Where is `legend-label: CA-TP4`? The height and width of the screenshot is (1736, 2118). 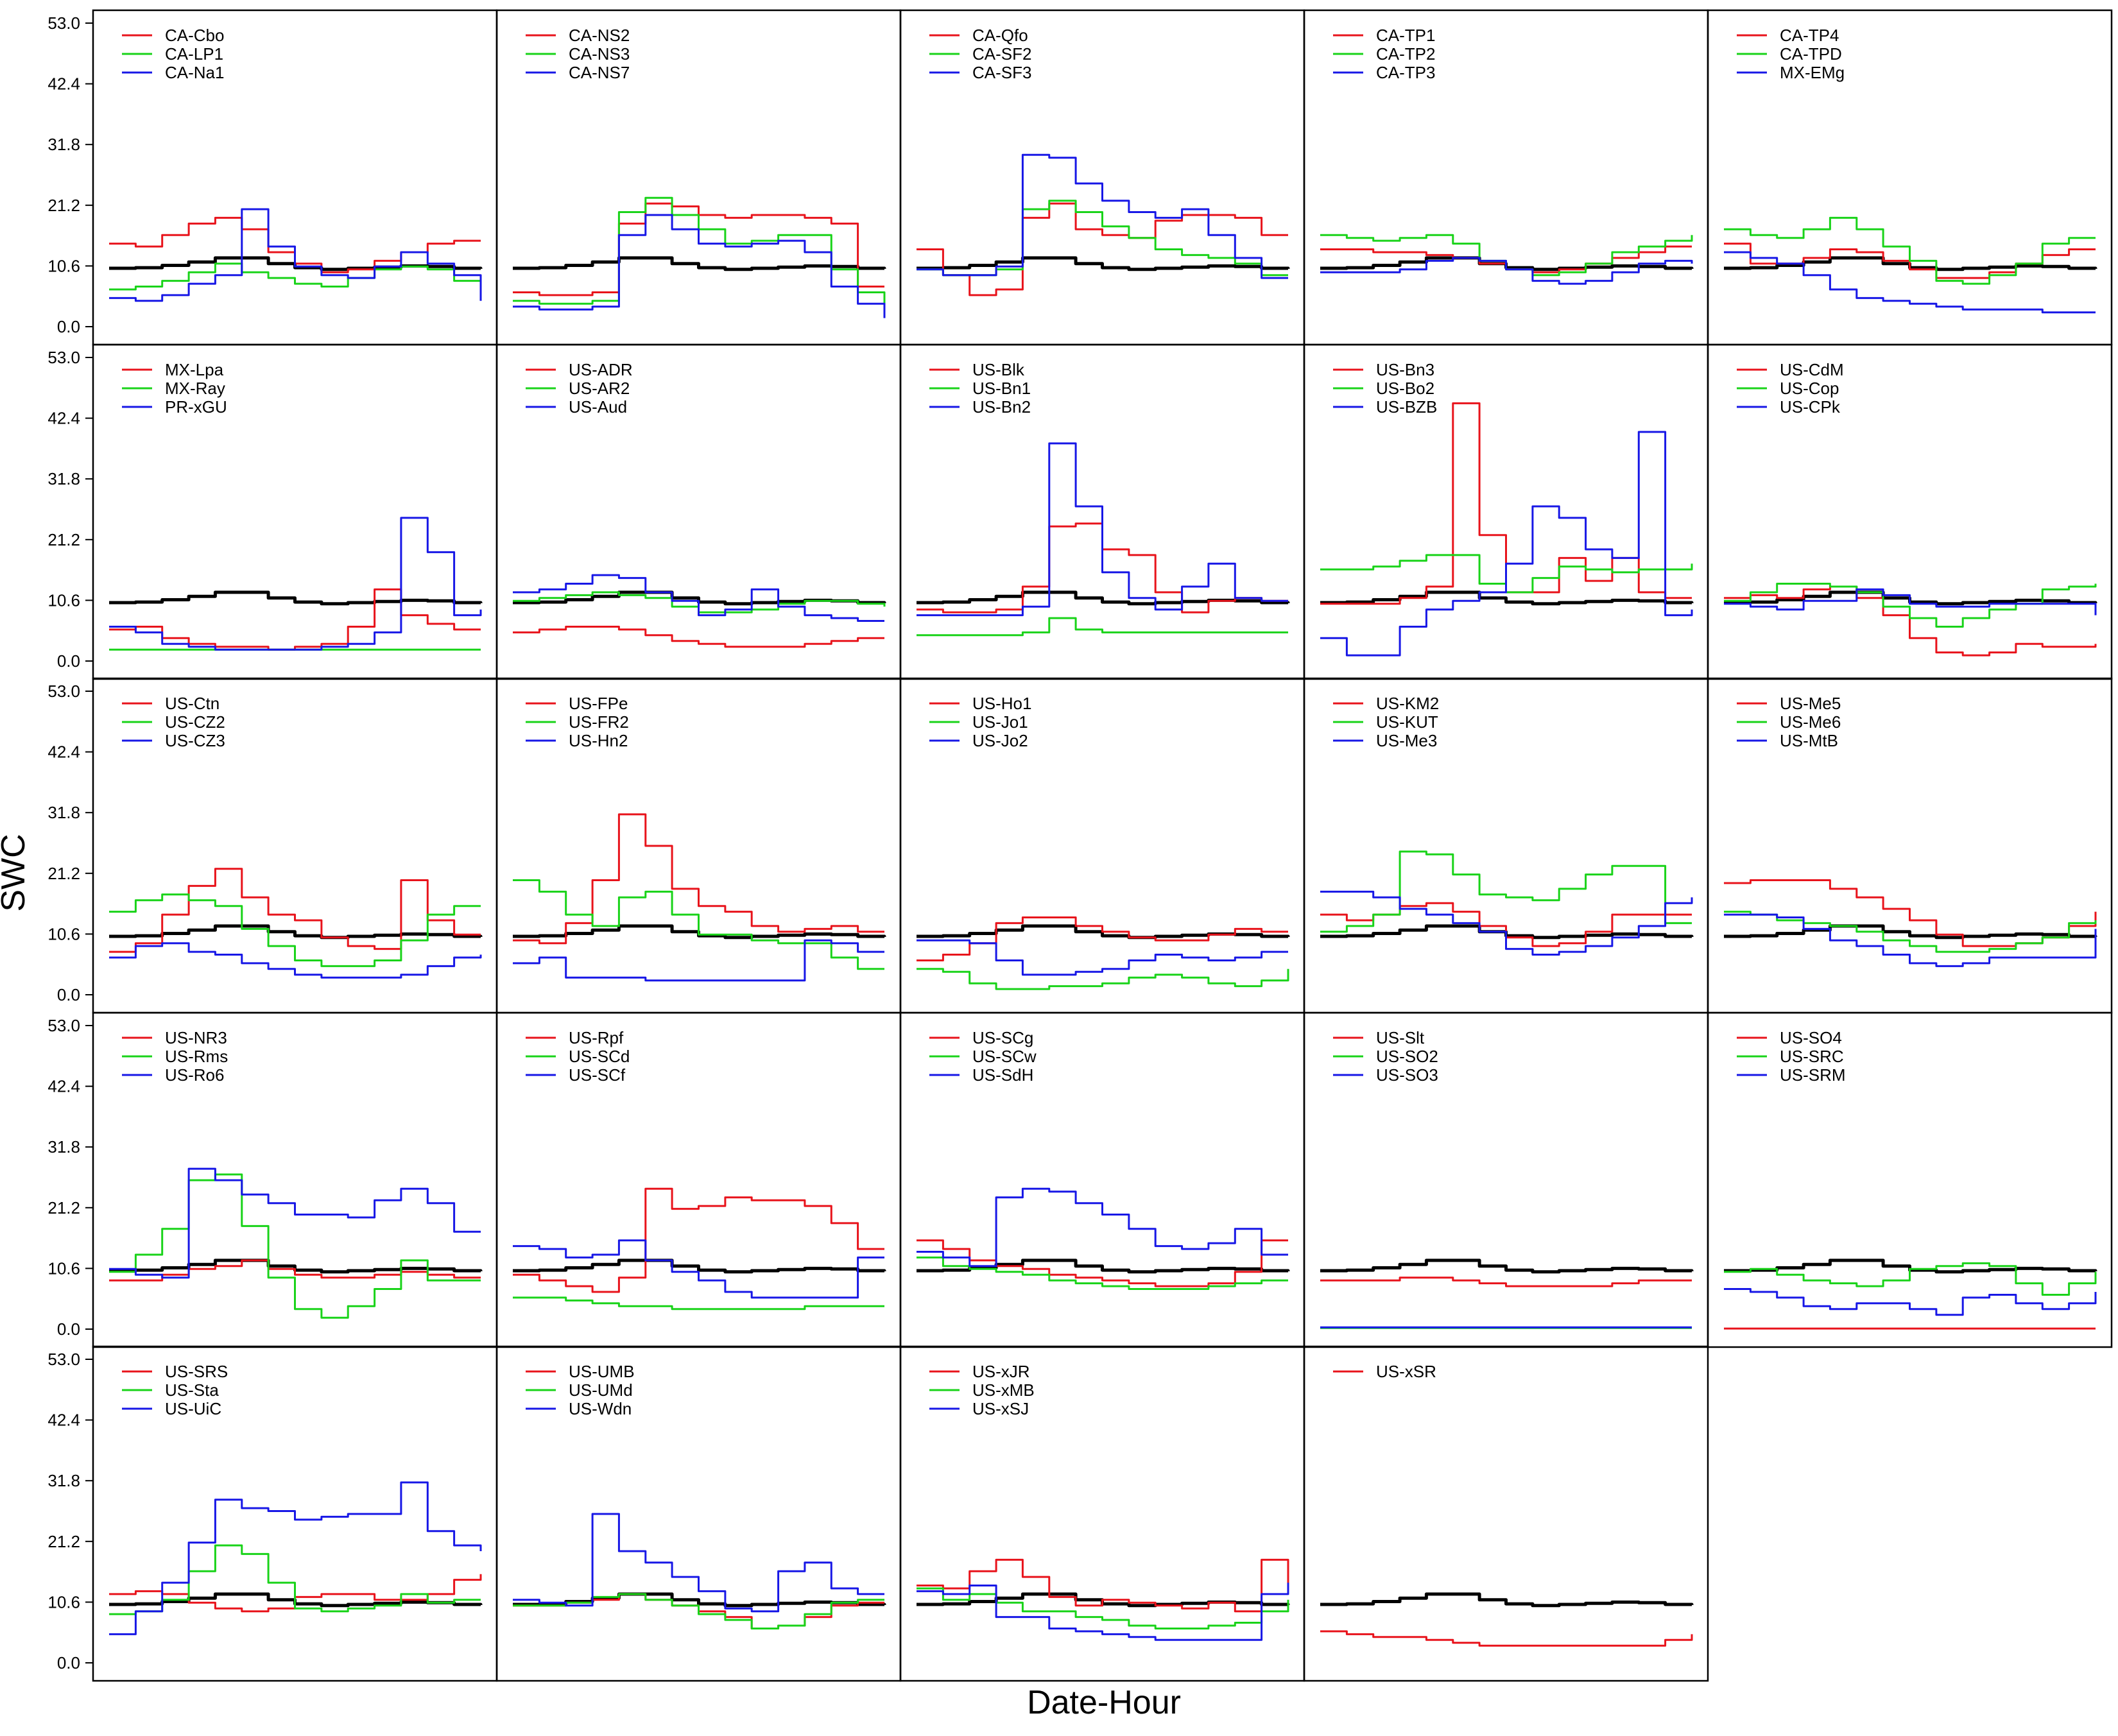 legend-label: CA-TP4 is located at coordinates (1810, 35).